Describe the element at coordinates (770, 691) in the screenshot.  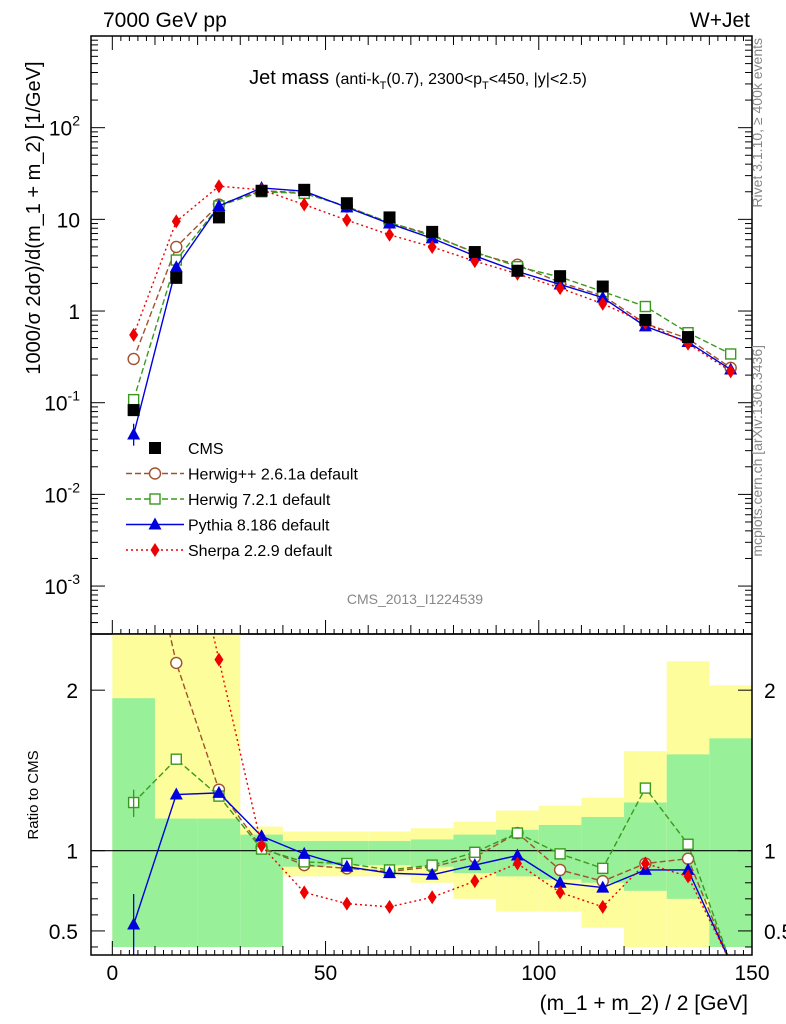
I see `ratio-tick-label-right: 2` at that location.